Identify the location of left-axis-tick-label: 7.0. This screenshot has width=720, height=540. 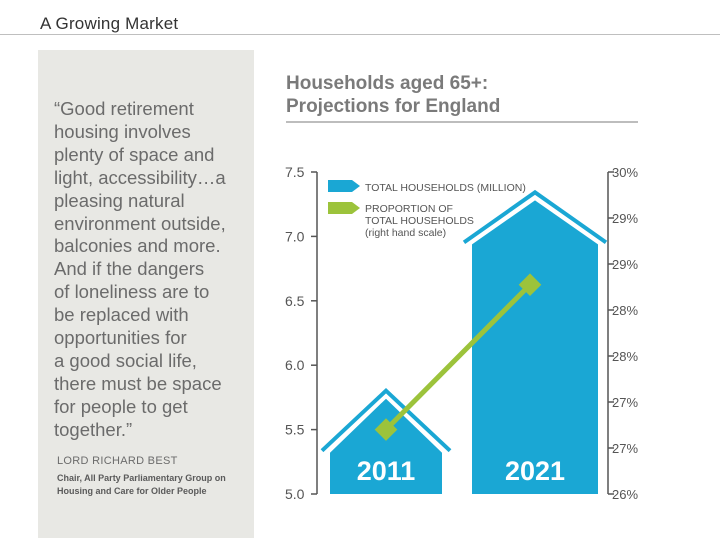
(295, 236).